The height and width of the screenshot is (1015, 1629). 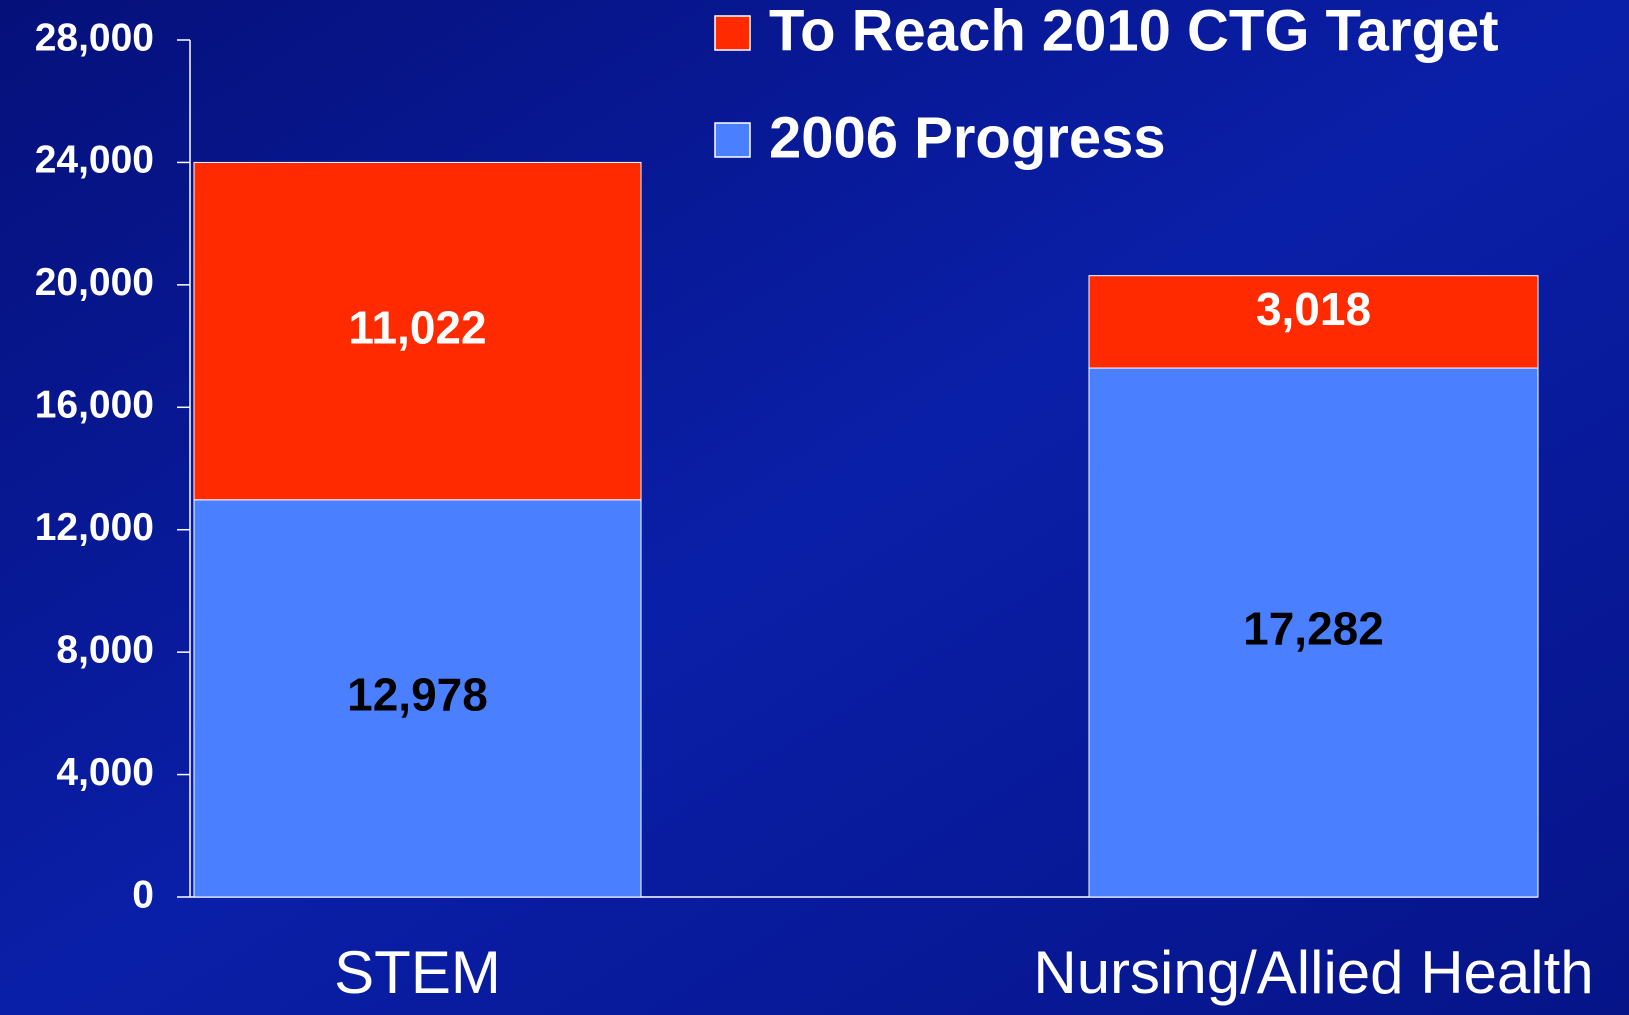 I want to click on data-label: 12,978, so click(x=417, y=695).